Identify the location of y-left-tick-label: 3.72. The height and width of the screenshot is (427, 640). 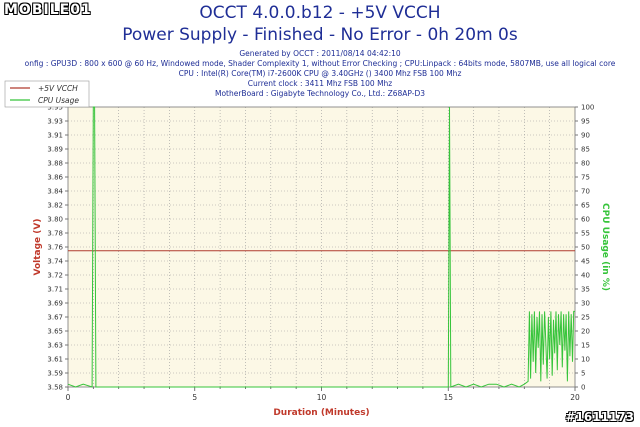
(55, 276).